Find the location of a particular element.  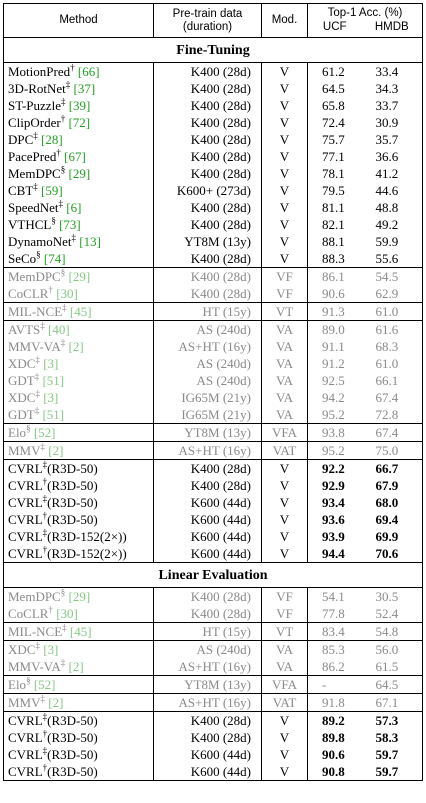

method-cell: CoCLR† [30] is located at coordinates (78, 294).